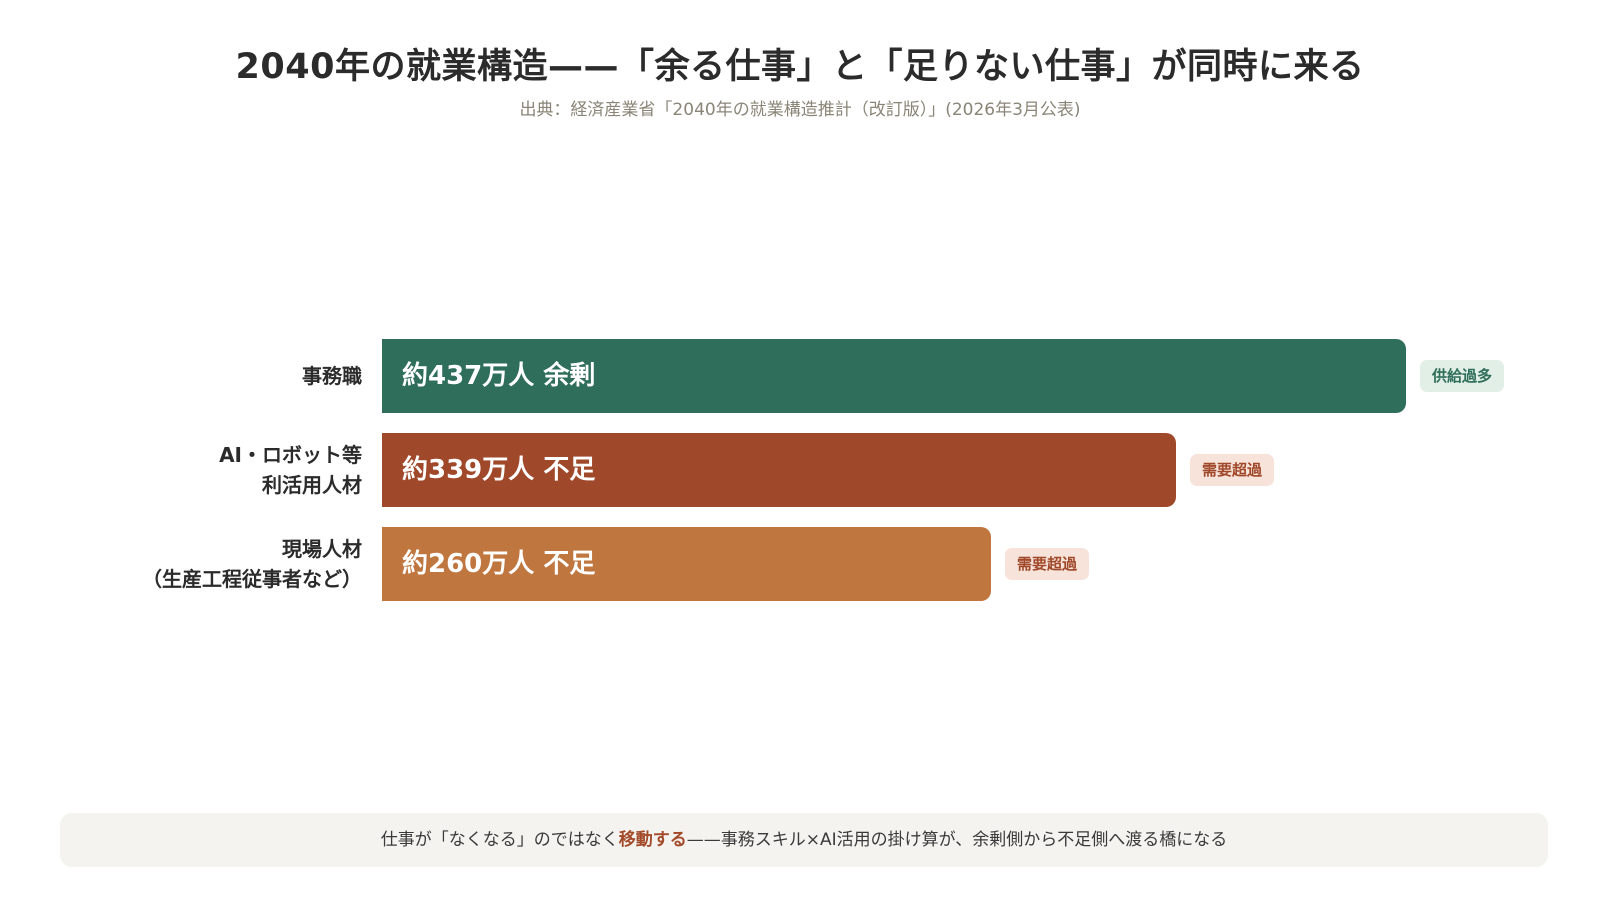  What do you see at coordinates (1462, 376) in the screenshot?
I see `status-badge: 供給過多` at bounding box center [1462, 376].